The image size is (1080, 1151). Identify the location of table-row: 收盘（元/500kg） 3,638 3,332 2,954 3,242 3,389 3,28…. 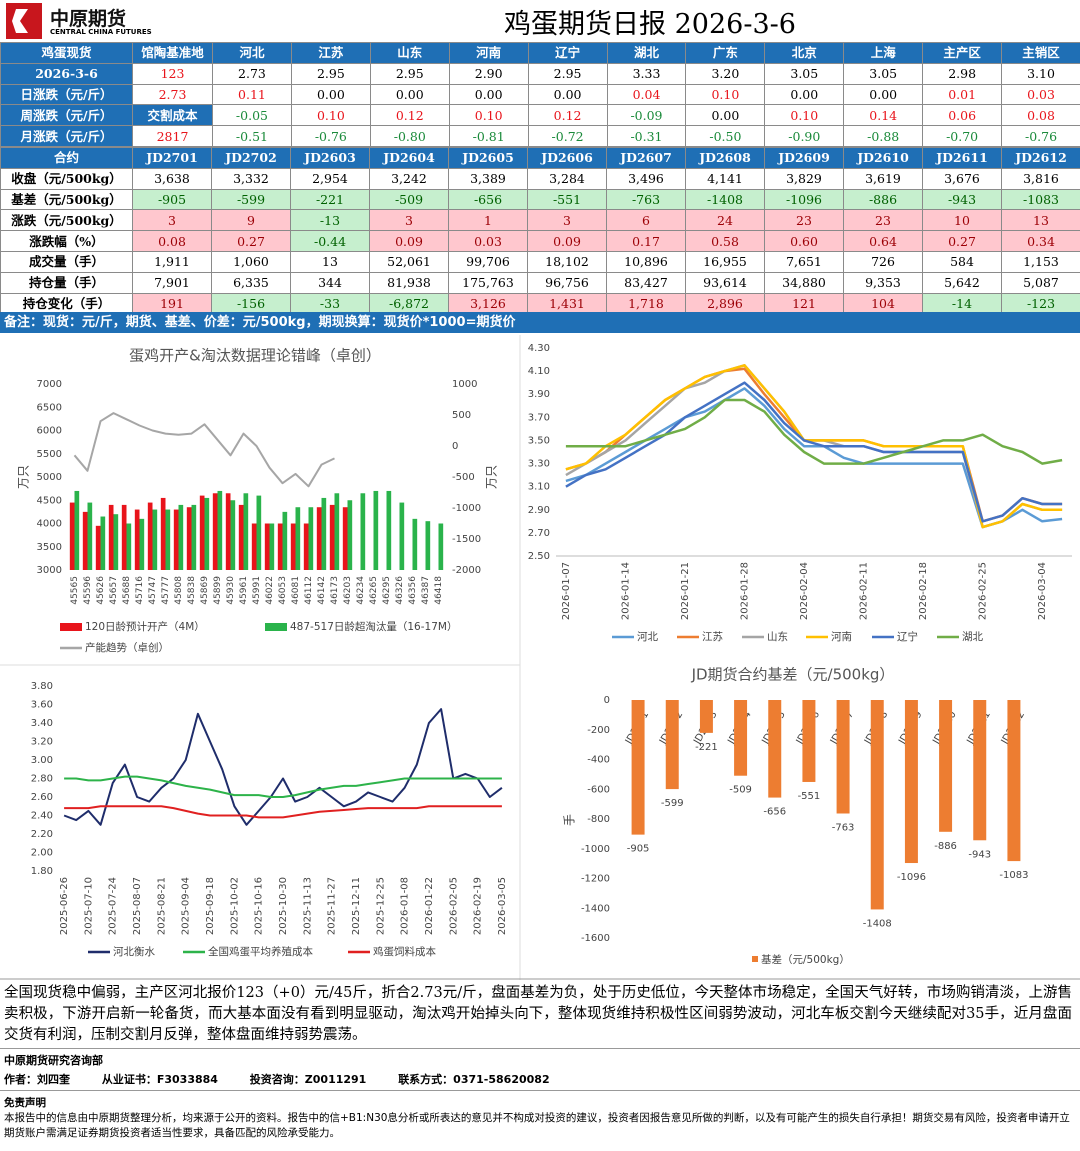
(540, 178).